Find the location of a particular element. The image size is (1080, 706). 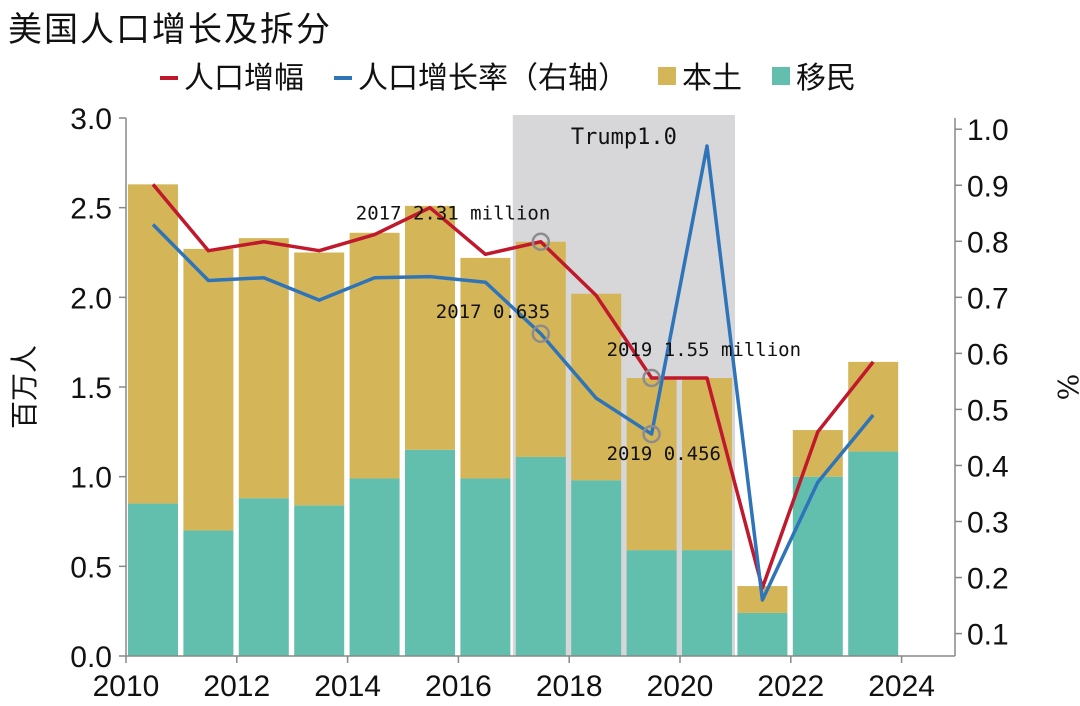

annotation-label: 2019 1.55 million is located at coordinates (704, 350).